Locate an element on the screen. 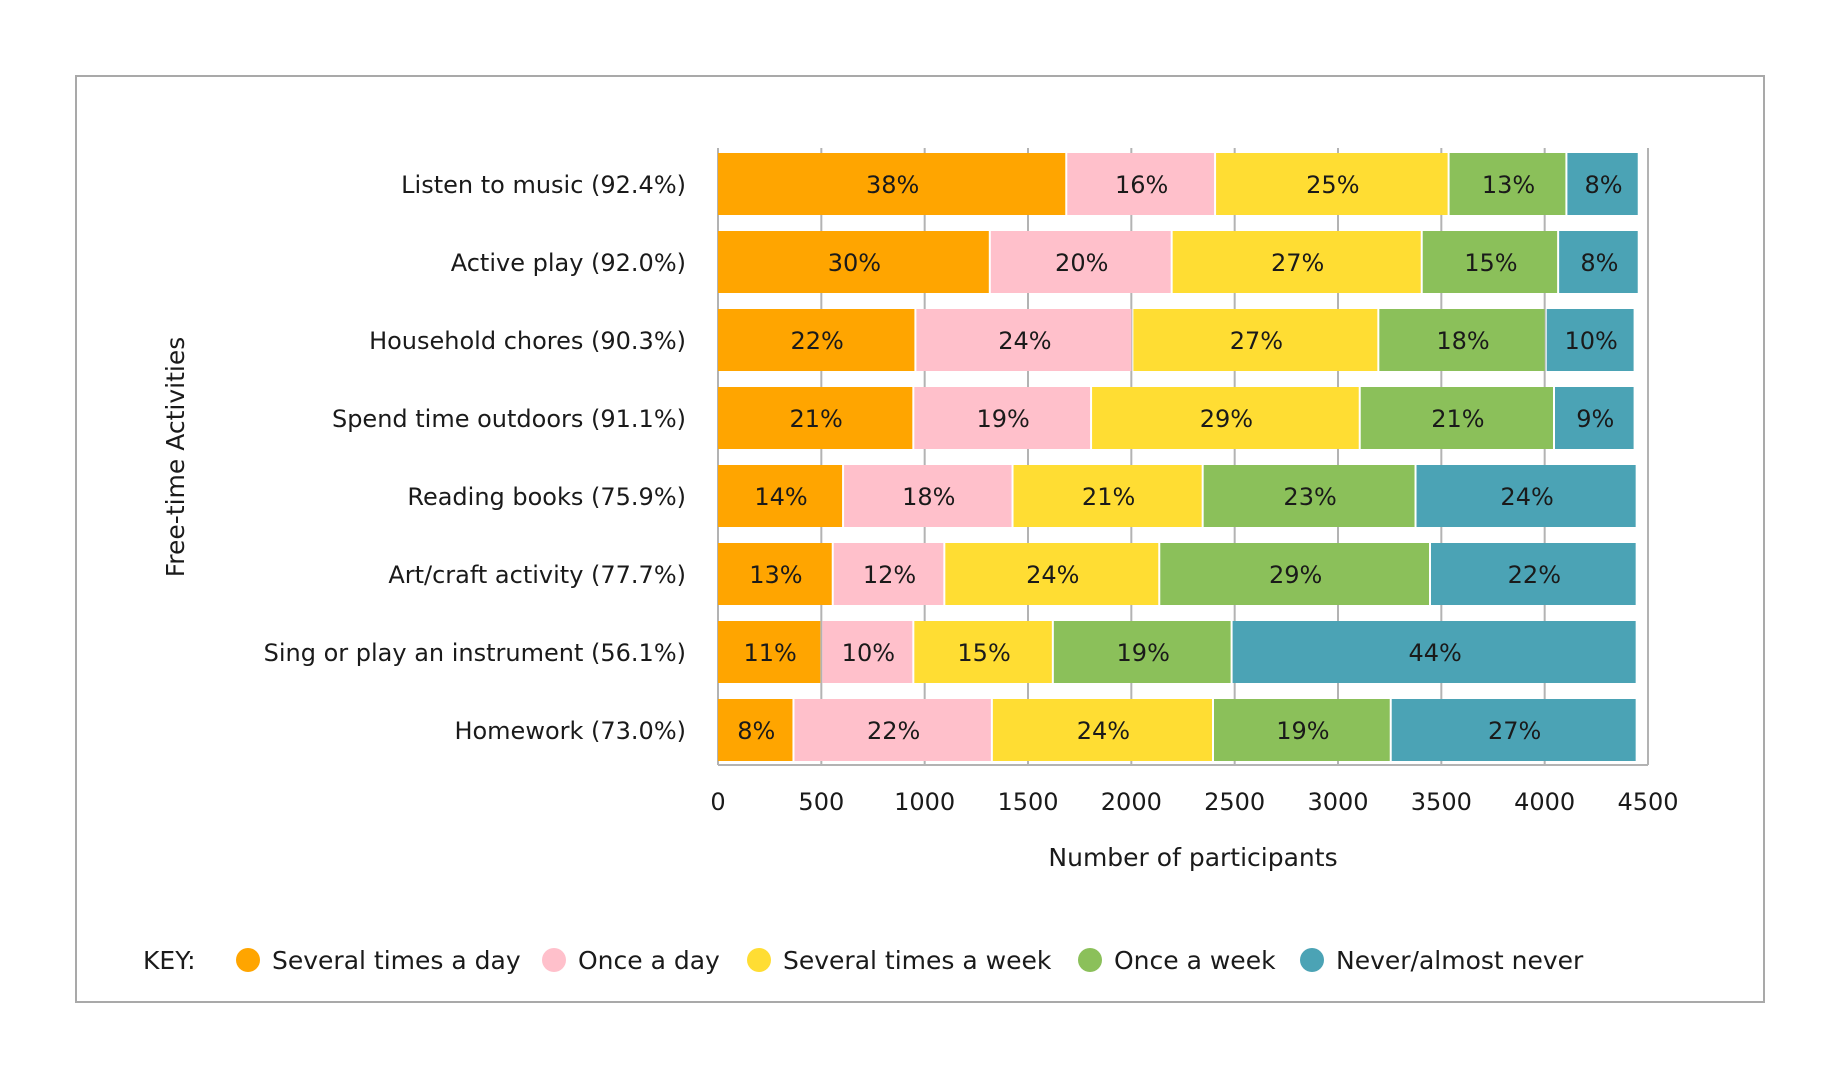 The height and width of the screenshot is (1075, 1833). bar-segment-label: 16% is located at coordinates (1141, 185).